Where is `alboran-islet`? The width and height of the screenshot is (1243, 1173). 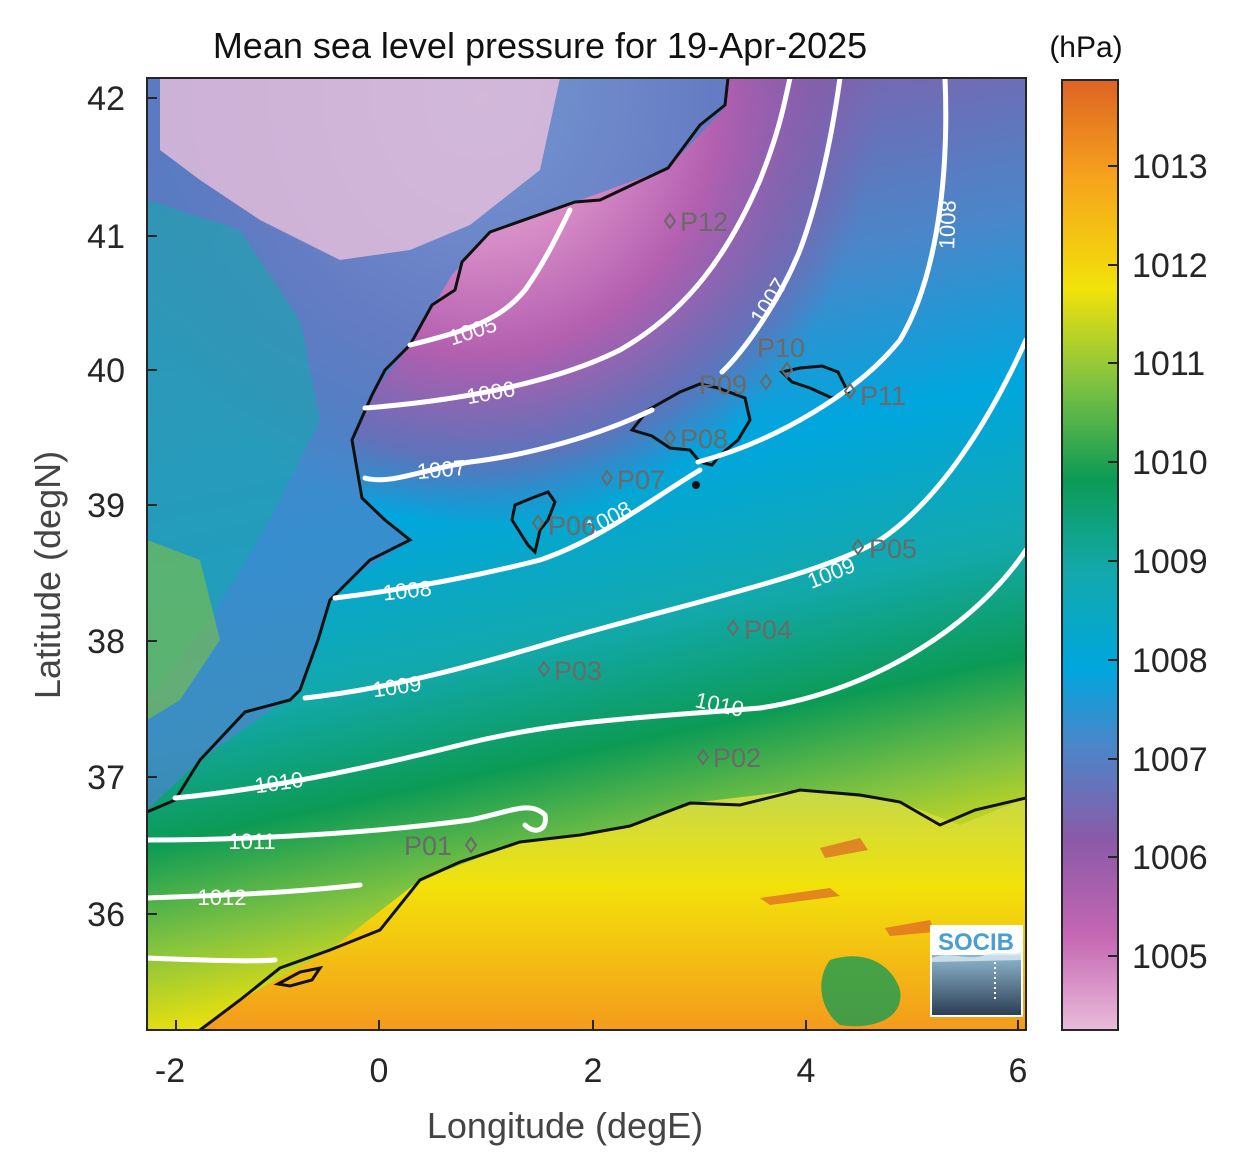
alboran-islet is located at coordinates (298, 976).